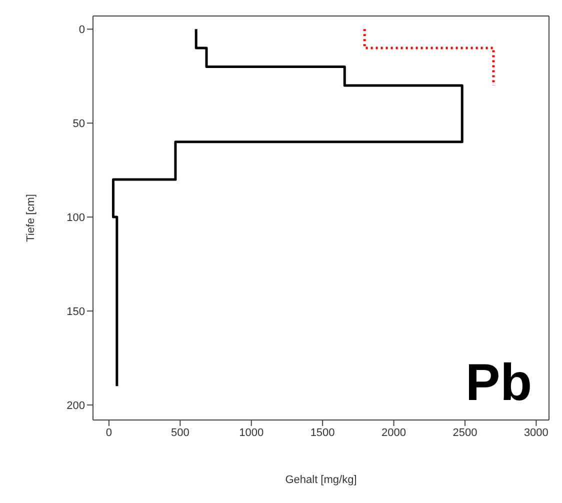 This screenshot has width=562, height=503. Describe the element at coordinates (109, 432) in the screenshot. I see `x-tick-label: 0` at that location.